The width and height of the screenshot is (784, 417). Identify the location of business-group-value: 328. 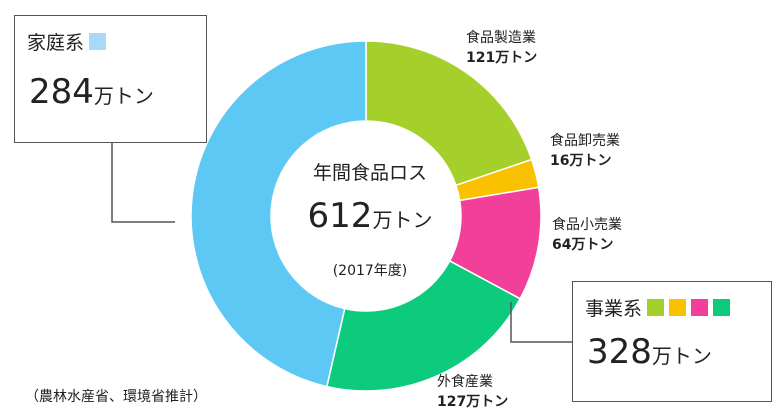
(619, 352).